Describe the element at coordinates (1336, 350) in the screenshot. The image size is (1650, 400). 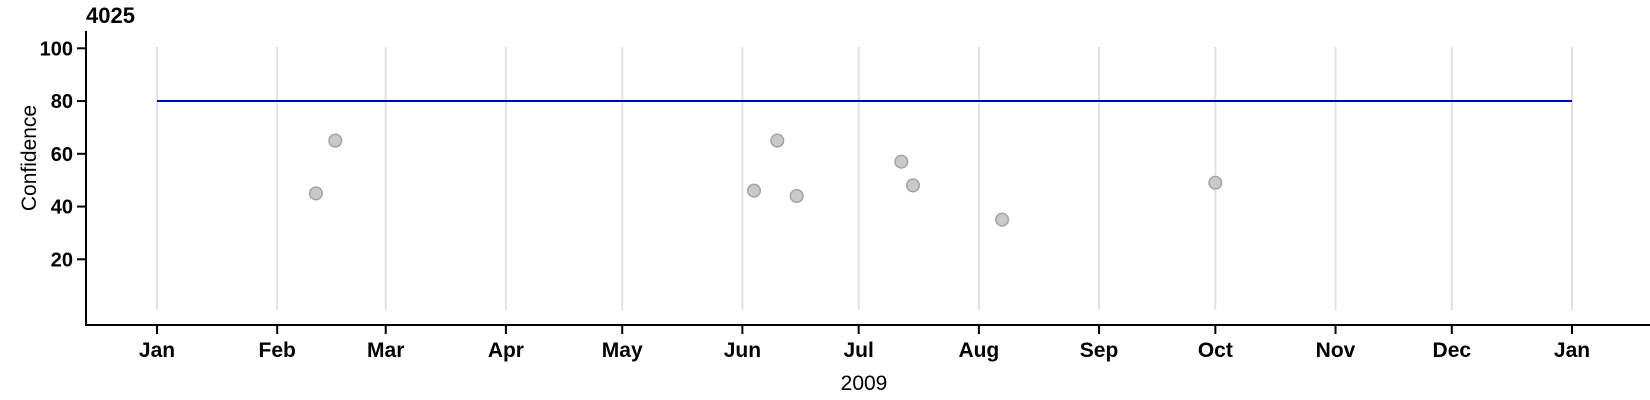
I see `x-tick-label: Nov` at that location.